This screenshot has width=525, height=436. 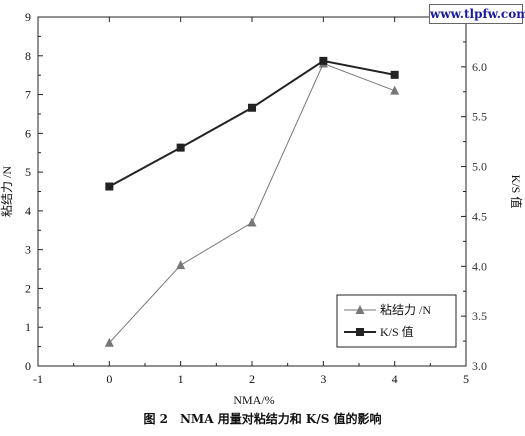 What do you see at coordinates (479, 366) in the screenshot?
I see `y-right-tick-label: 3.0` at bounding box center [479, 366].